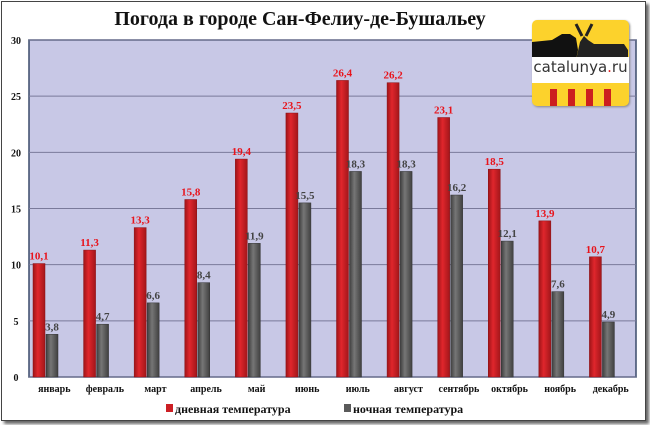  What do you see at coordinates (545, 214) in the screenshot?
I see `day-value-label: 13,9` at bounding box center [545, 214].